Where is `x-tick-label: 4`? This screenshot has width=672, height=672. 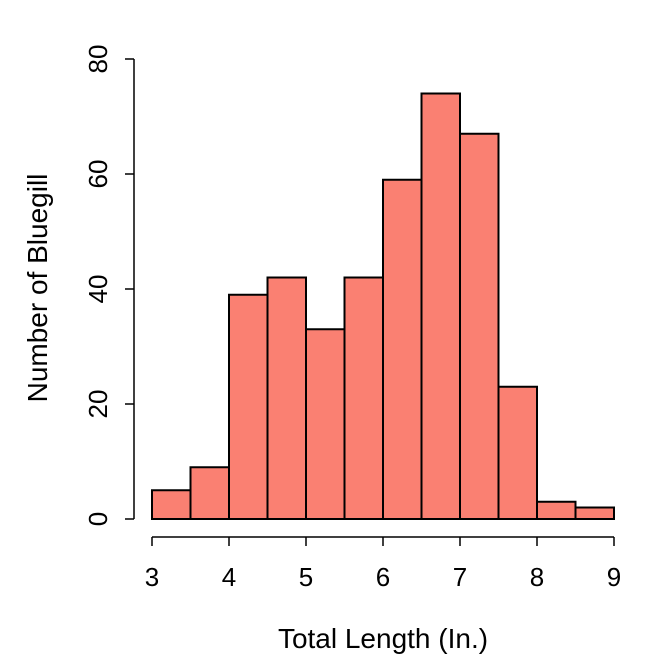
x-tick-label: 4 is located at coordinates (229, 577).